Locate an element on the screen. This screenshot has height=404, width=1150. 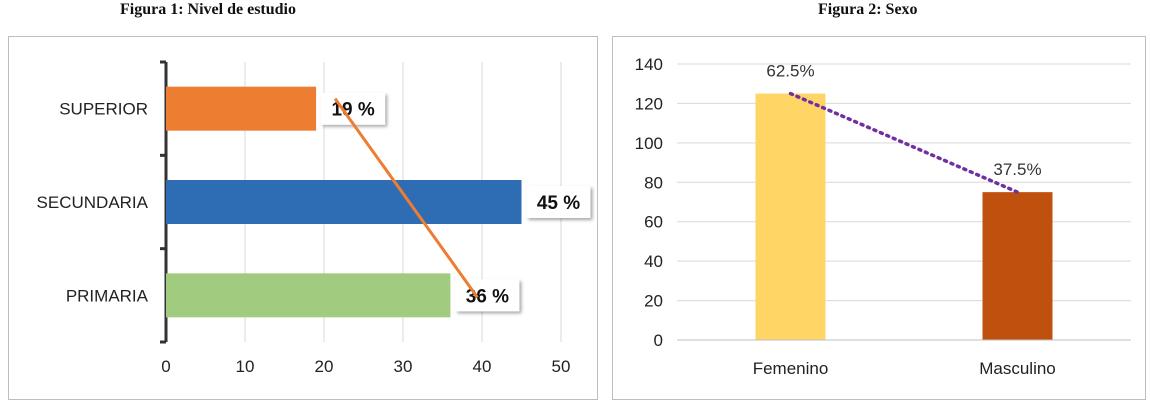
x-tick-label: 50 is located at coordinates (561, 366).